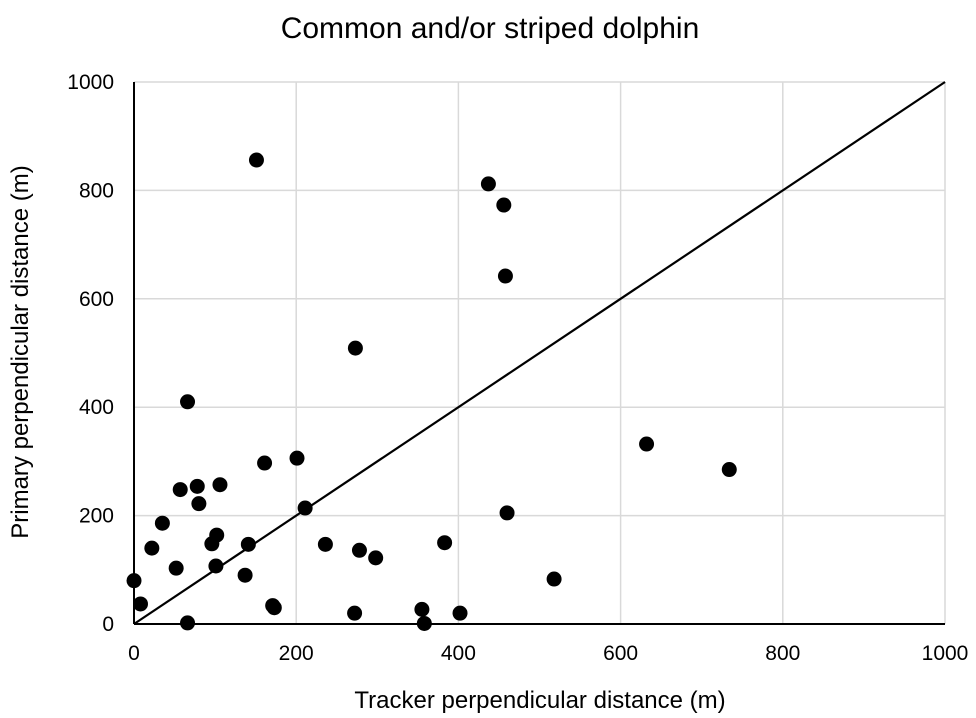 The height and width of the screenshot is (718, 976). I want to click on y-tick-label: 400, so click(96, 407).